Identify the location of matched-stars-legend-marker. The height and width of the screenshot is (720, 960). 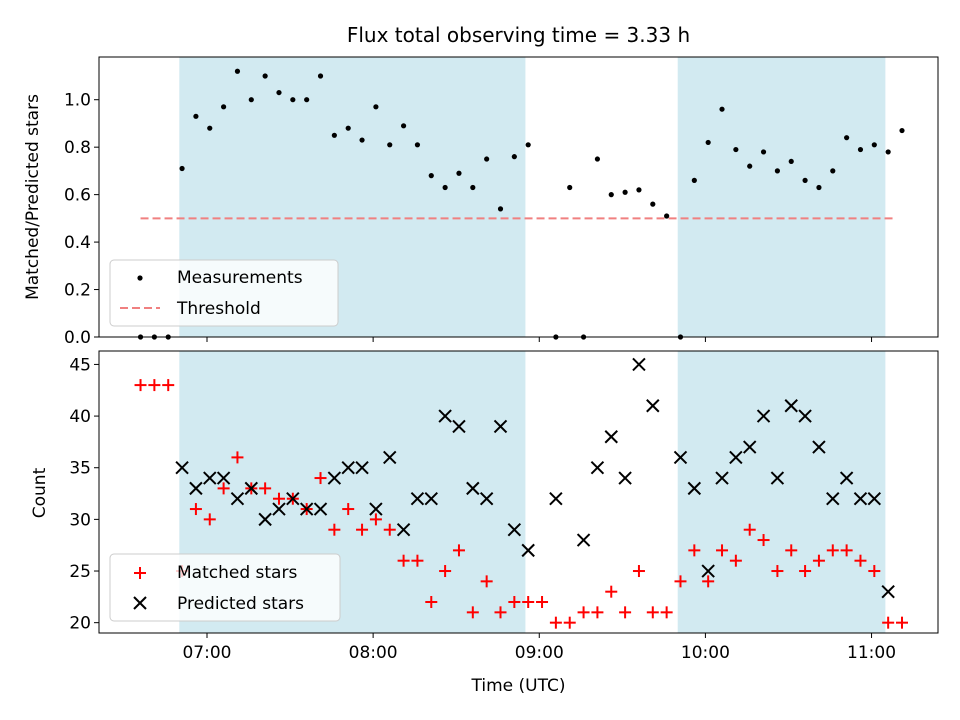
(140, 573).